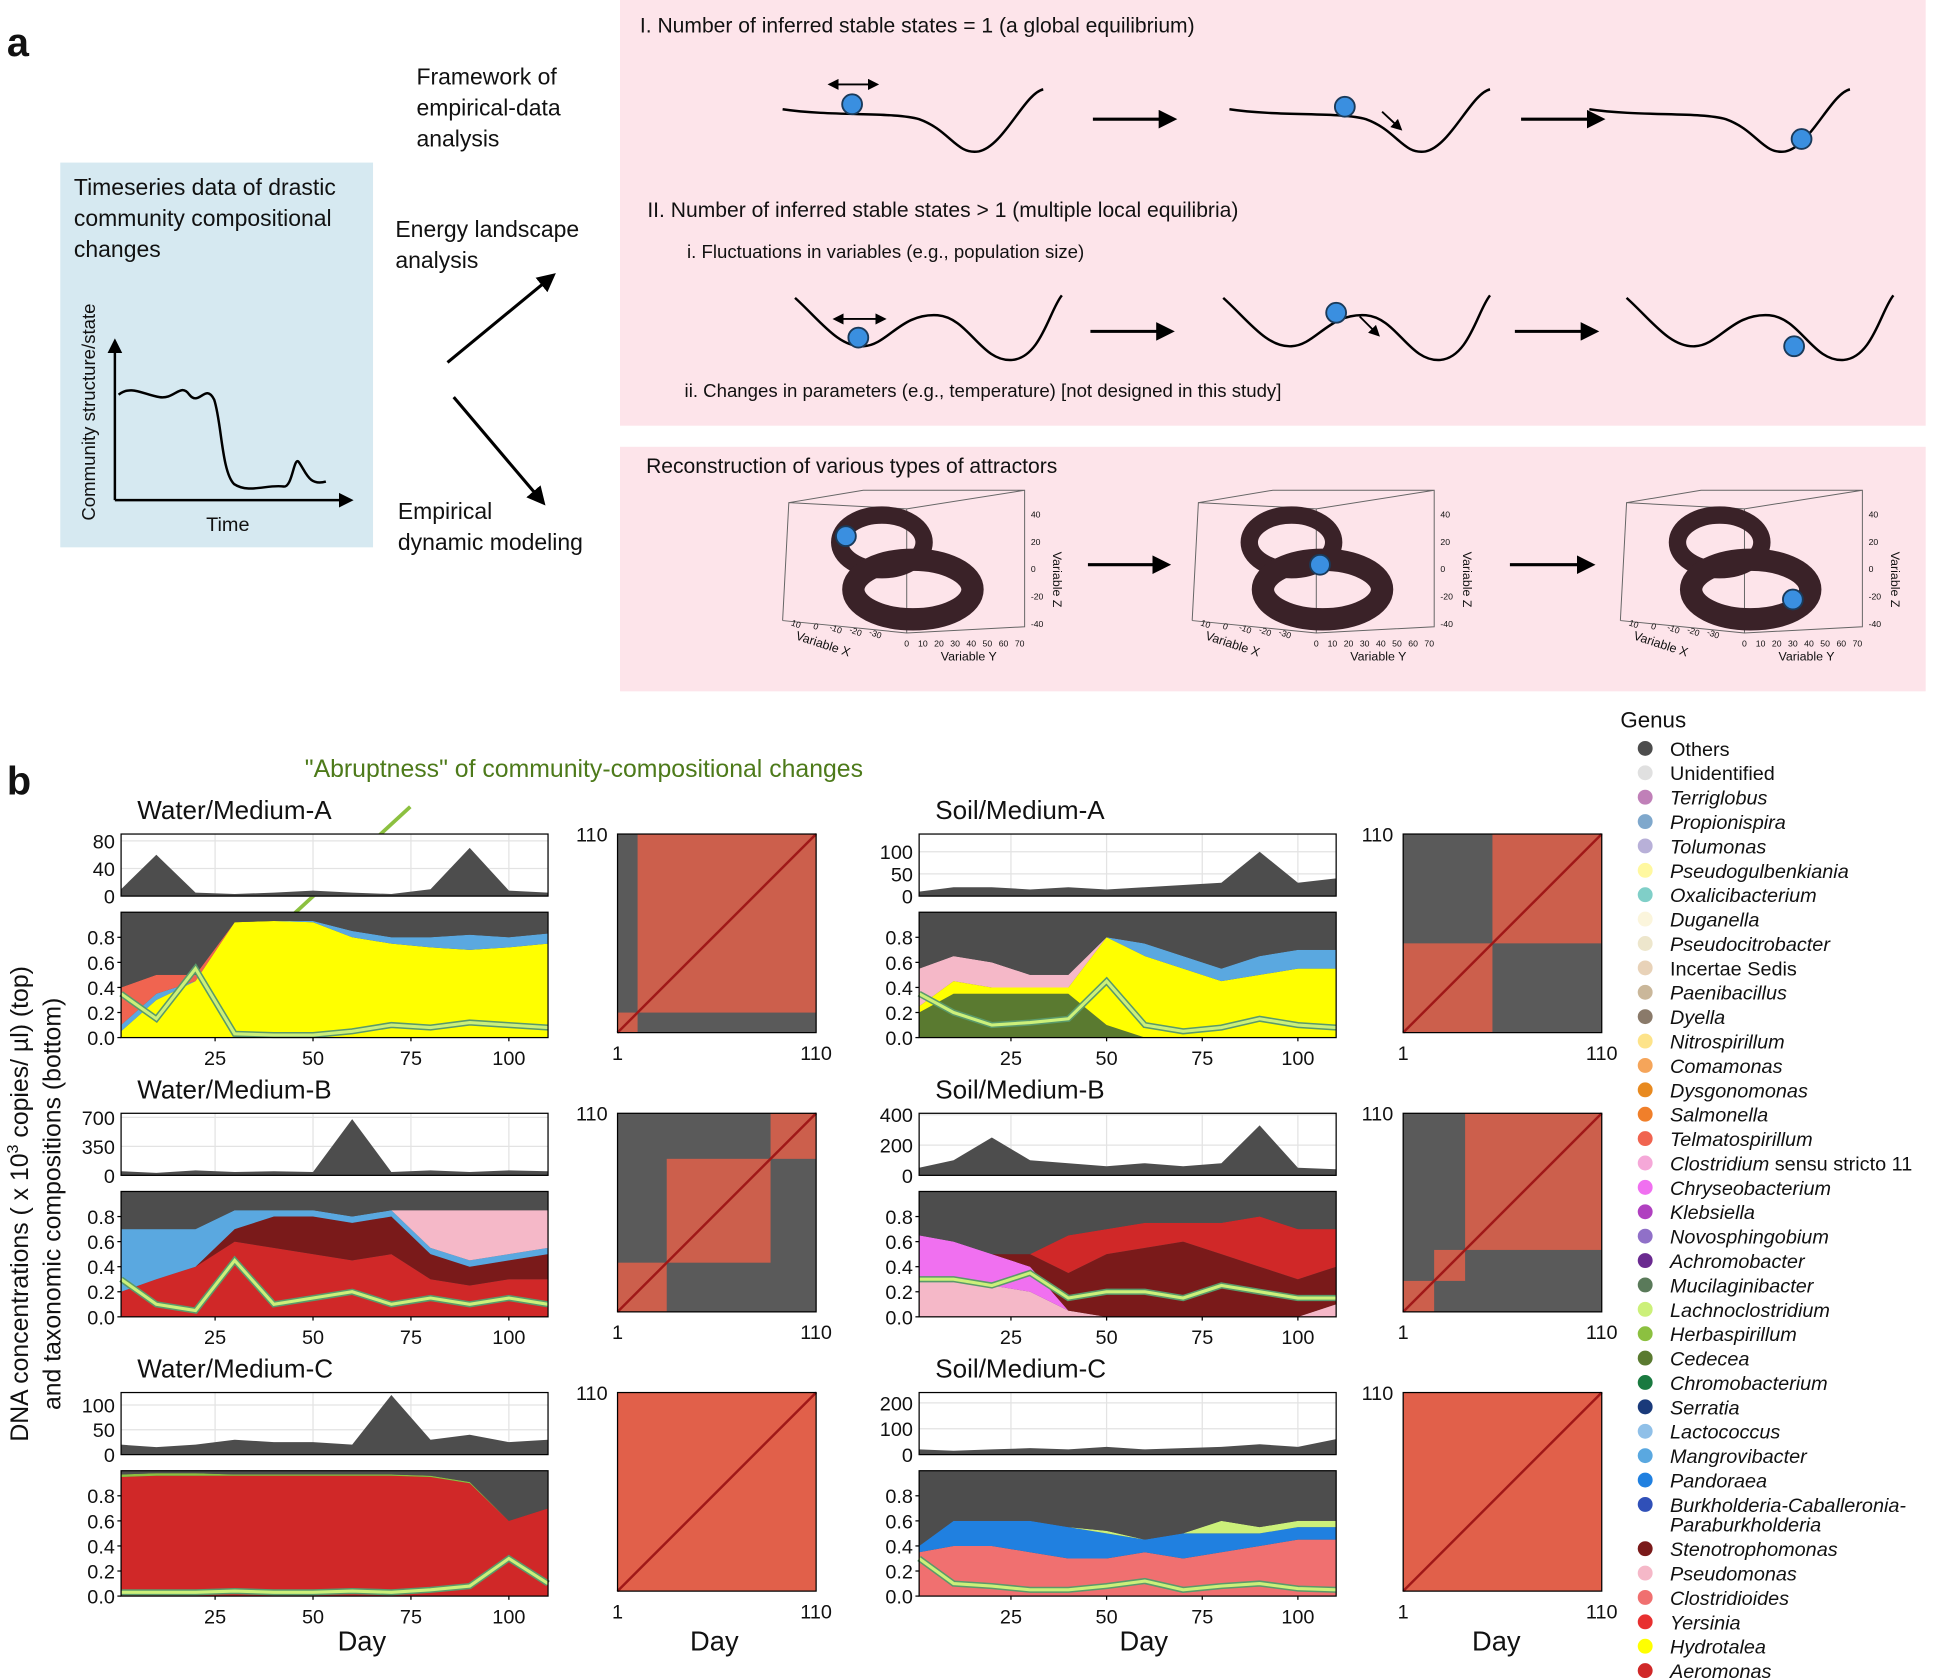 The width and height of the screenshot is (1945, 1678). Describe the element at coordinates (899, 1014) in the screenshot. I see `label: 0.2` at that location.